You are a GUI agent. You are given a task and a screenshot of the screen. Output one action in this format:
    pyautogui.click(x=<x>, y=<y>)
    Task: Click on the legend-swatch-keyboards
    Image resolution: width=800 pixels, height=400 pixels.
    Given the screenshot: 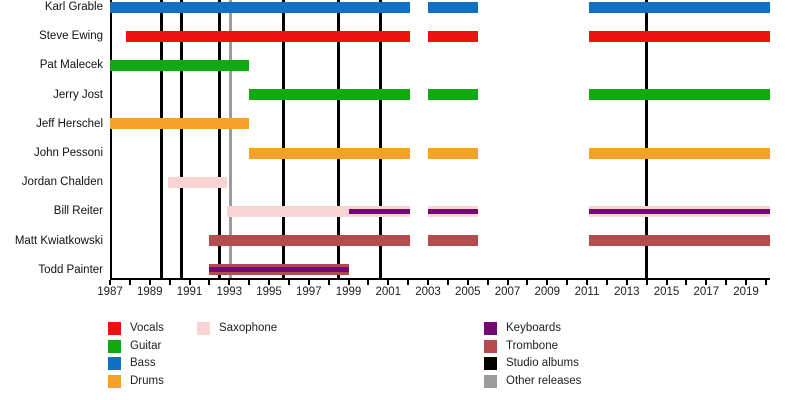 What is the action you would take?
    pyautogui.click(x=490, y=328)
    